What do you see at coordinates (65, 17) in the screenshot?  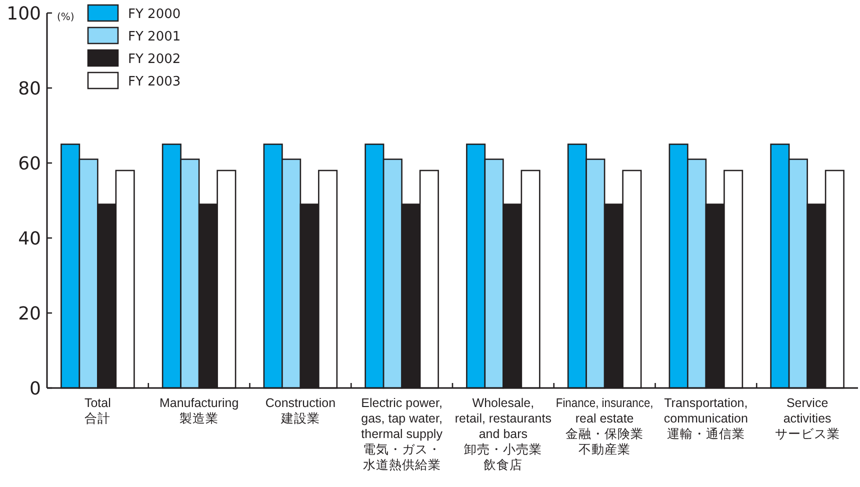 I see `y-axis-title: (%)` at bounding box center [65, 17].